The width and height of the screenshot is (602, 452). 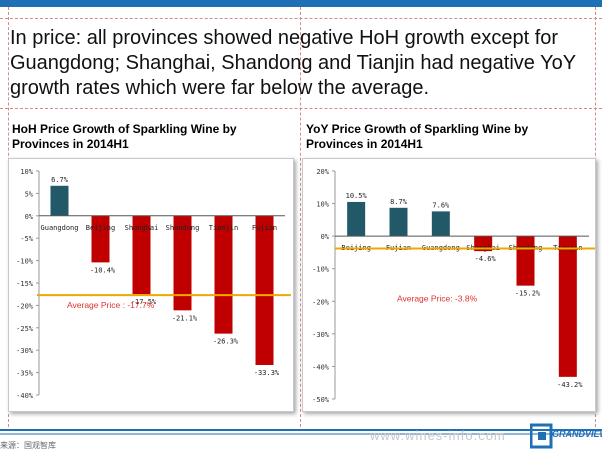 I want to click on x-tick-label: Guangdong, so click(x=60, y=228).